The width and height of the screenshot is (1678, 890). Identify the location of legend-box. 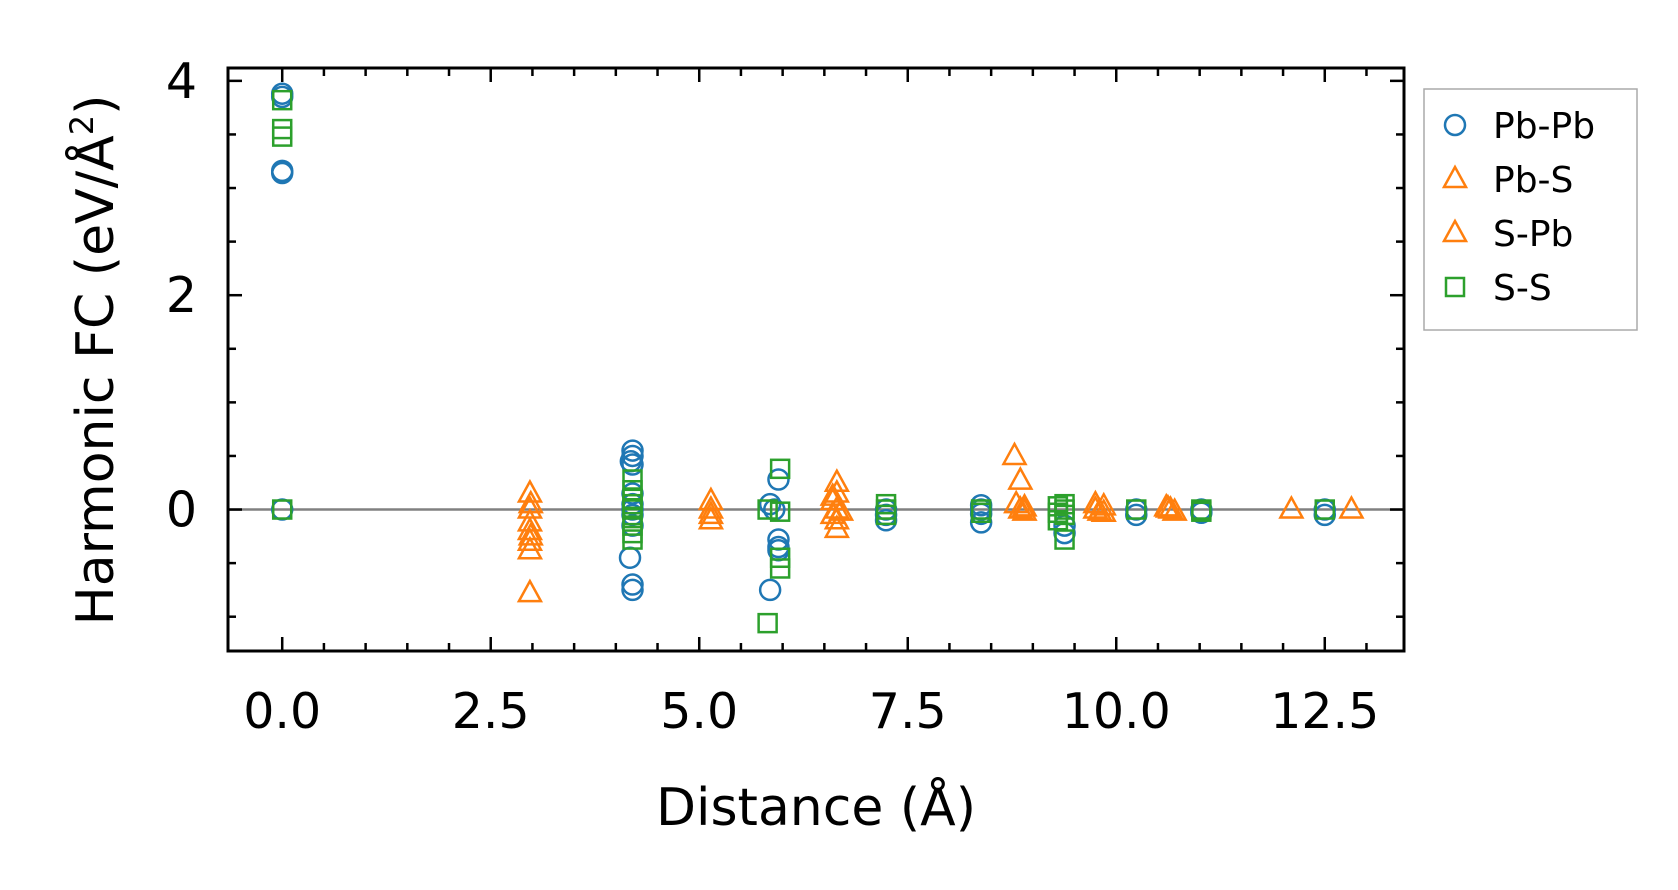
(1530, 209).